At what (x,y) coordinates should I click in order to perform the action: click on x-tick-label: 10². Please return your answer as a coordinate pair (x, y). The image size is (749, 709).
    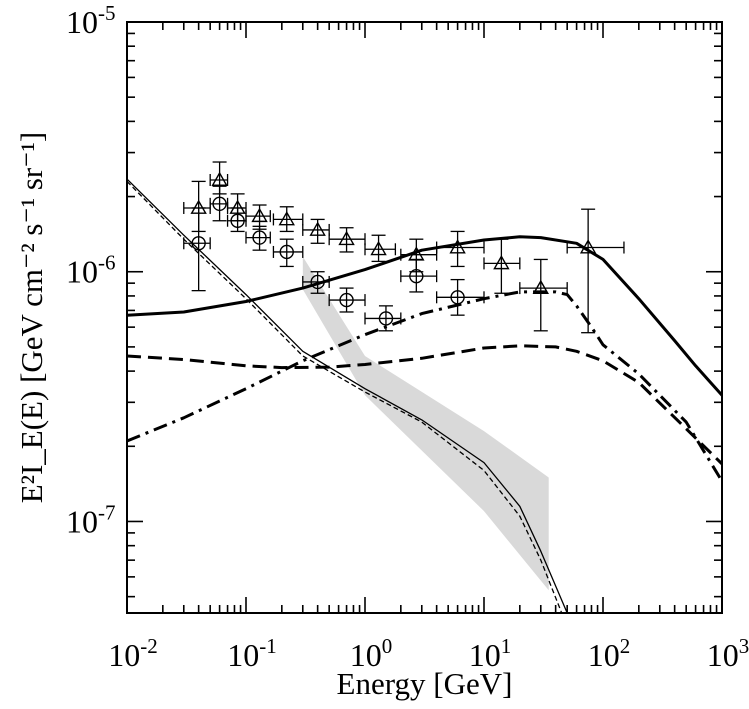
    Looking at the image, I should click on (609, 653).